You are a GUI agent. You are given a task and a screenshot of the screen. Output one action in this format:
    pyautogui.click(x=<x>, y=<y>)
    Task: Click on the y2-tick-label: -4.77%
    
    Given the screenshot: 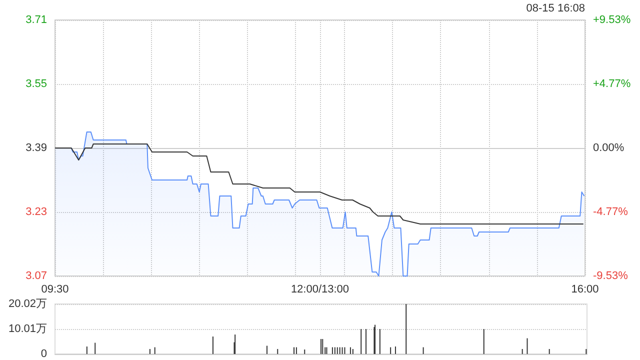 What is the action you would take?
    pyautogui.click(x=610, y=212)
    